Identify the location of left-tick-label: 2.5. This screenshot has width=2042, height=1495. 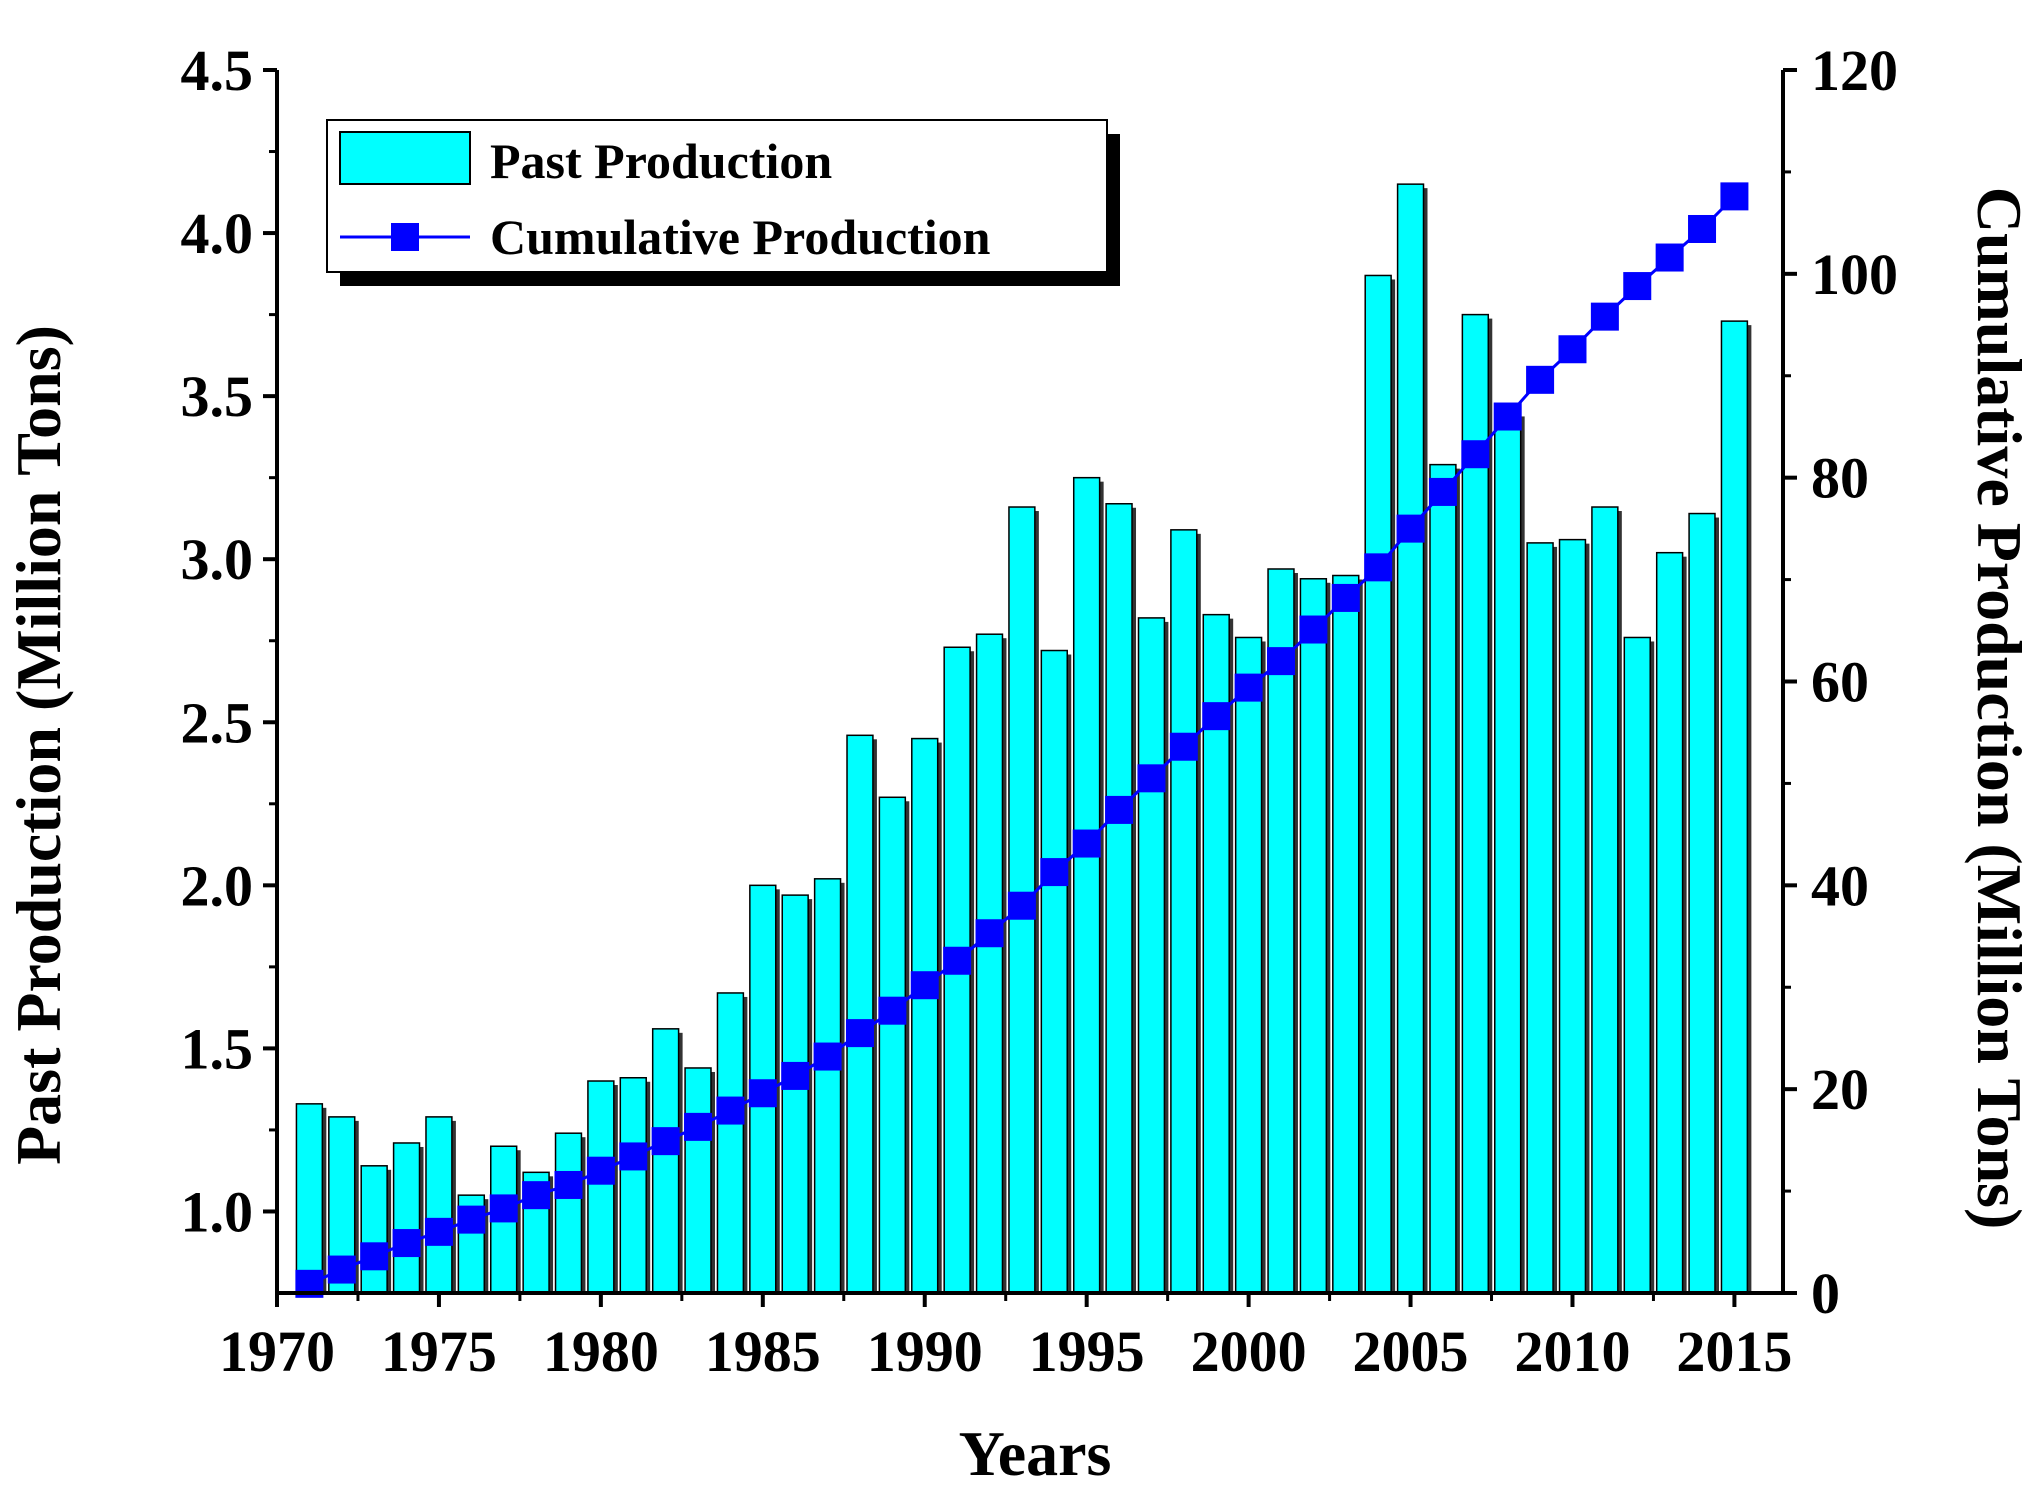
(217, 722).